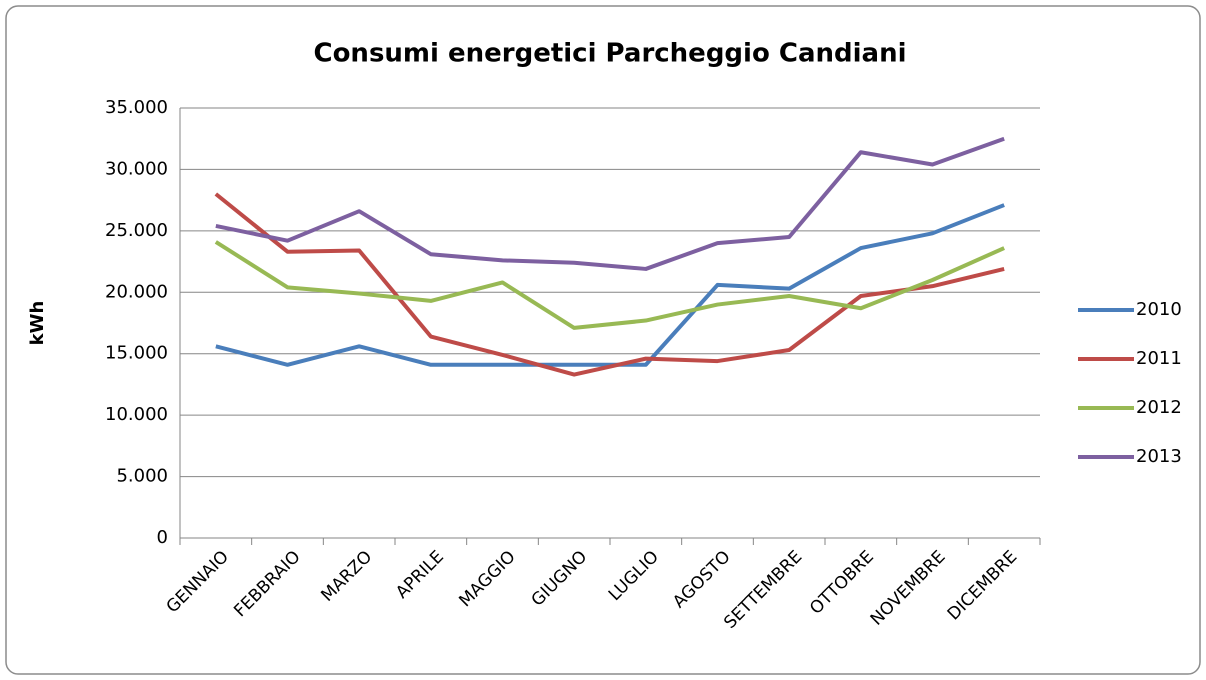  Describe the element at coordinates (37, 323) in the screenshot. I see `y-axis-label: kWh` at that location.